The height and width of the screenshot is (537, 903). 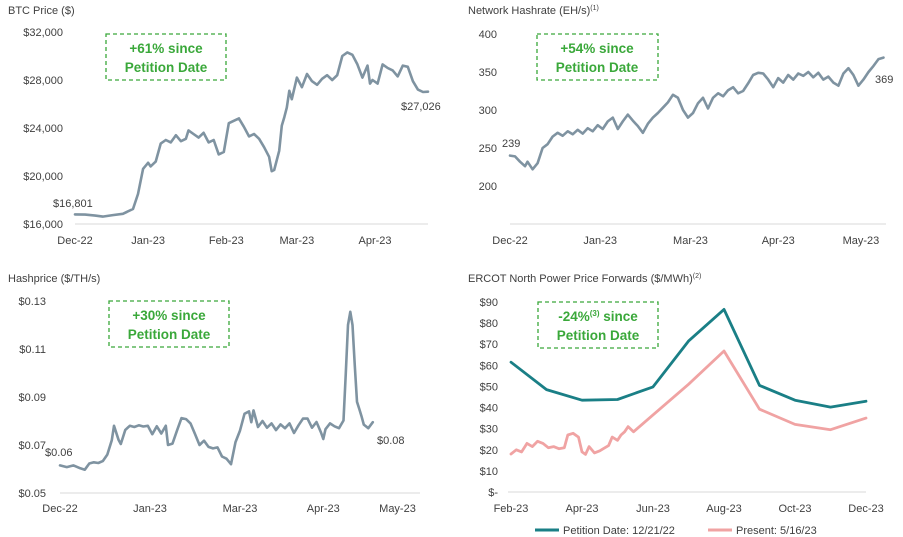 What do you see at coordinates (493, 493) in the screenshot?
I see `er-y-tick-label: $-` at bounding box center [493, 493].